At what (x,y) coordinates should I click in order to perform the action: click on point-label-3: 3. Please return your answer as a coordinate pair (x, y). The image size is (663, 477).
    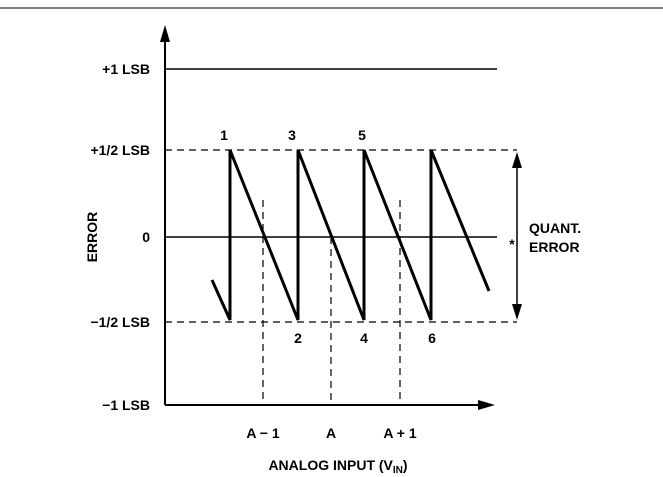
    Looking at the image, I should click on (292, 135).